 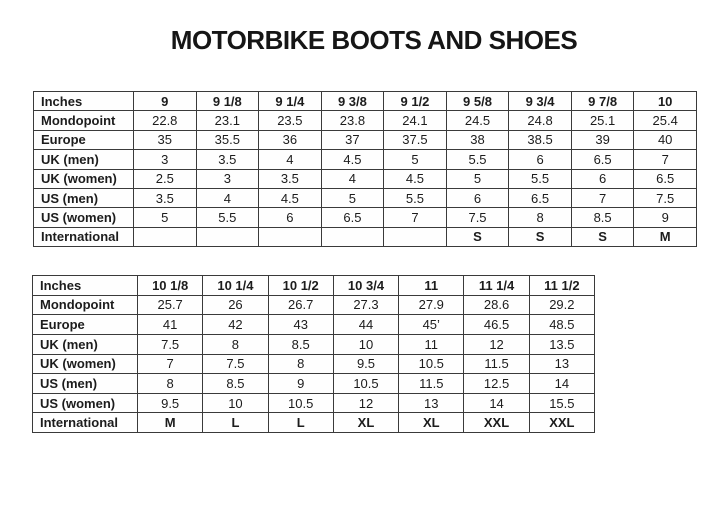 I want to click on table-cell: 9, so click(x=165, y=101).